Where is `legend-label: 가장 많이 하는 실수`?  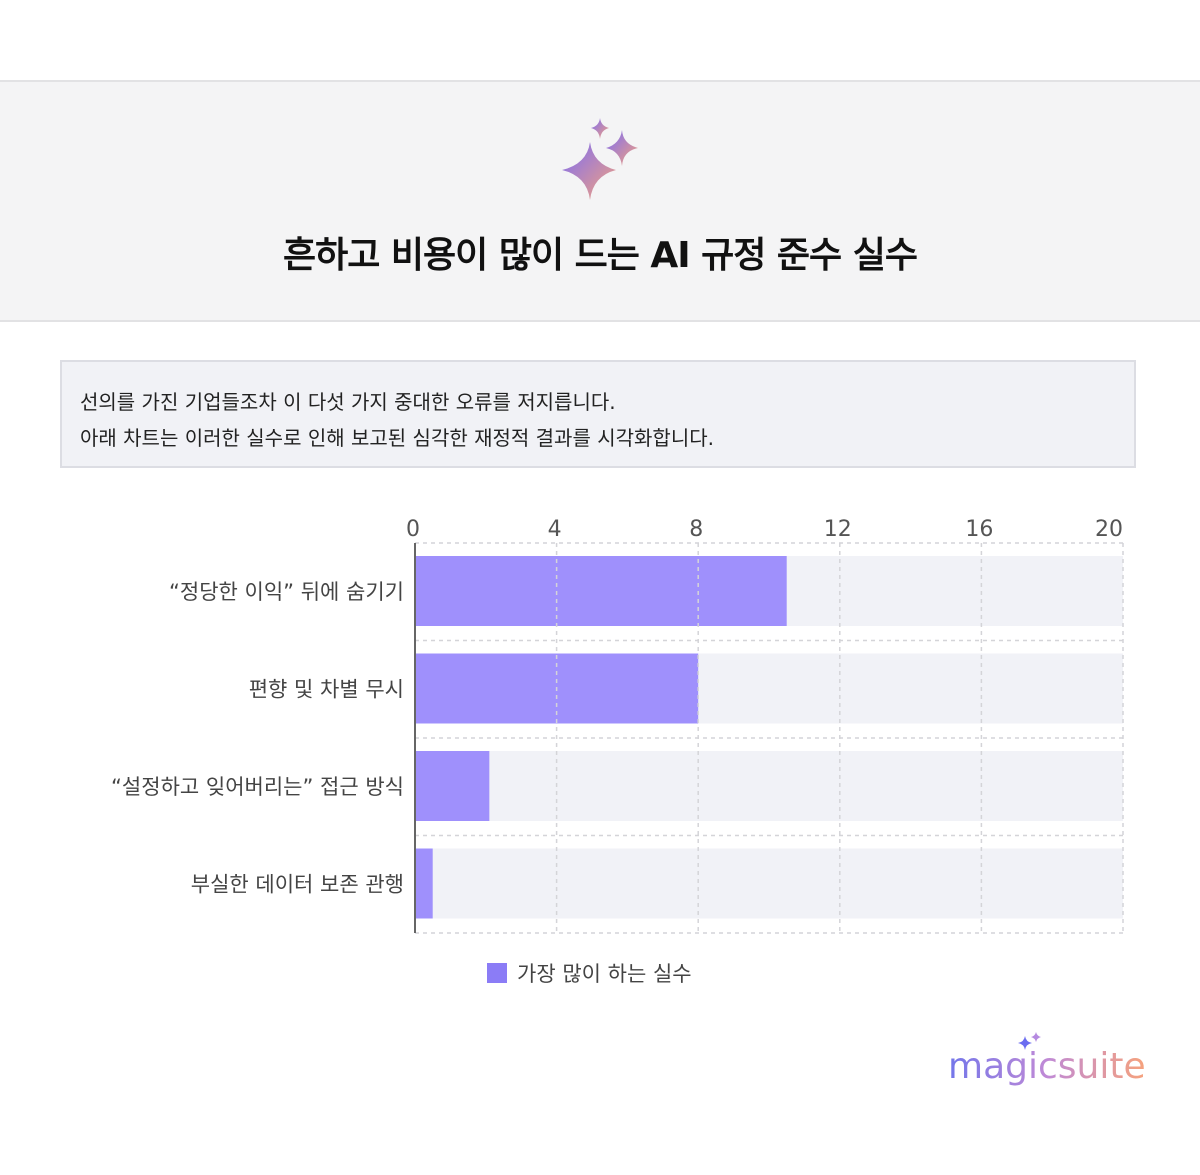 legend-label: 가장 많이 하는 실수 is located at coordinates (604, 974).